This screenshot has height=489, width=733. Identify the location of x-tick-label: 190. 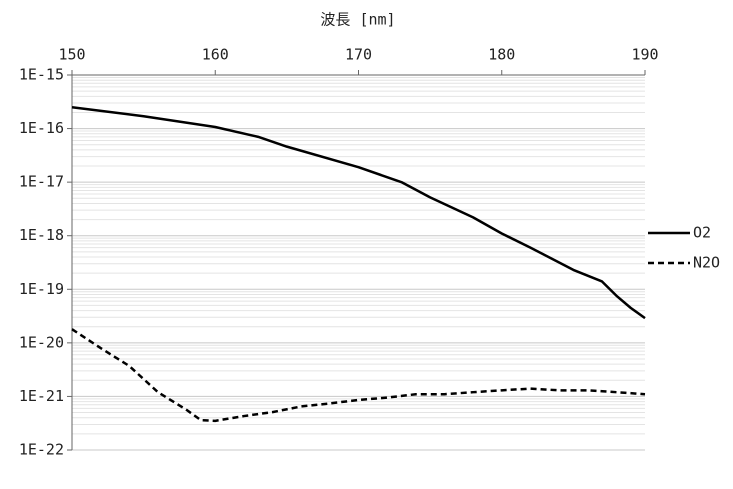
(644, 55).